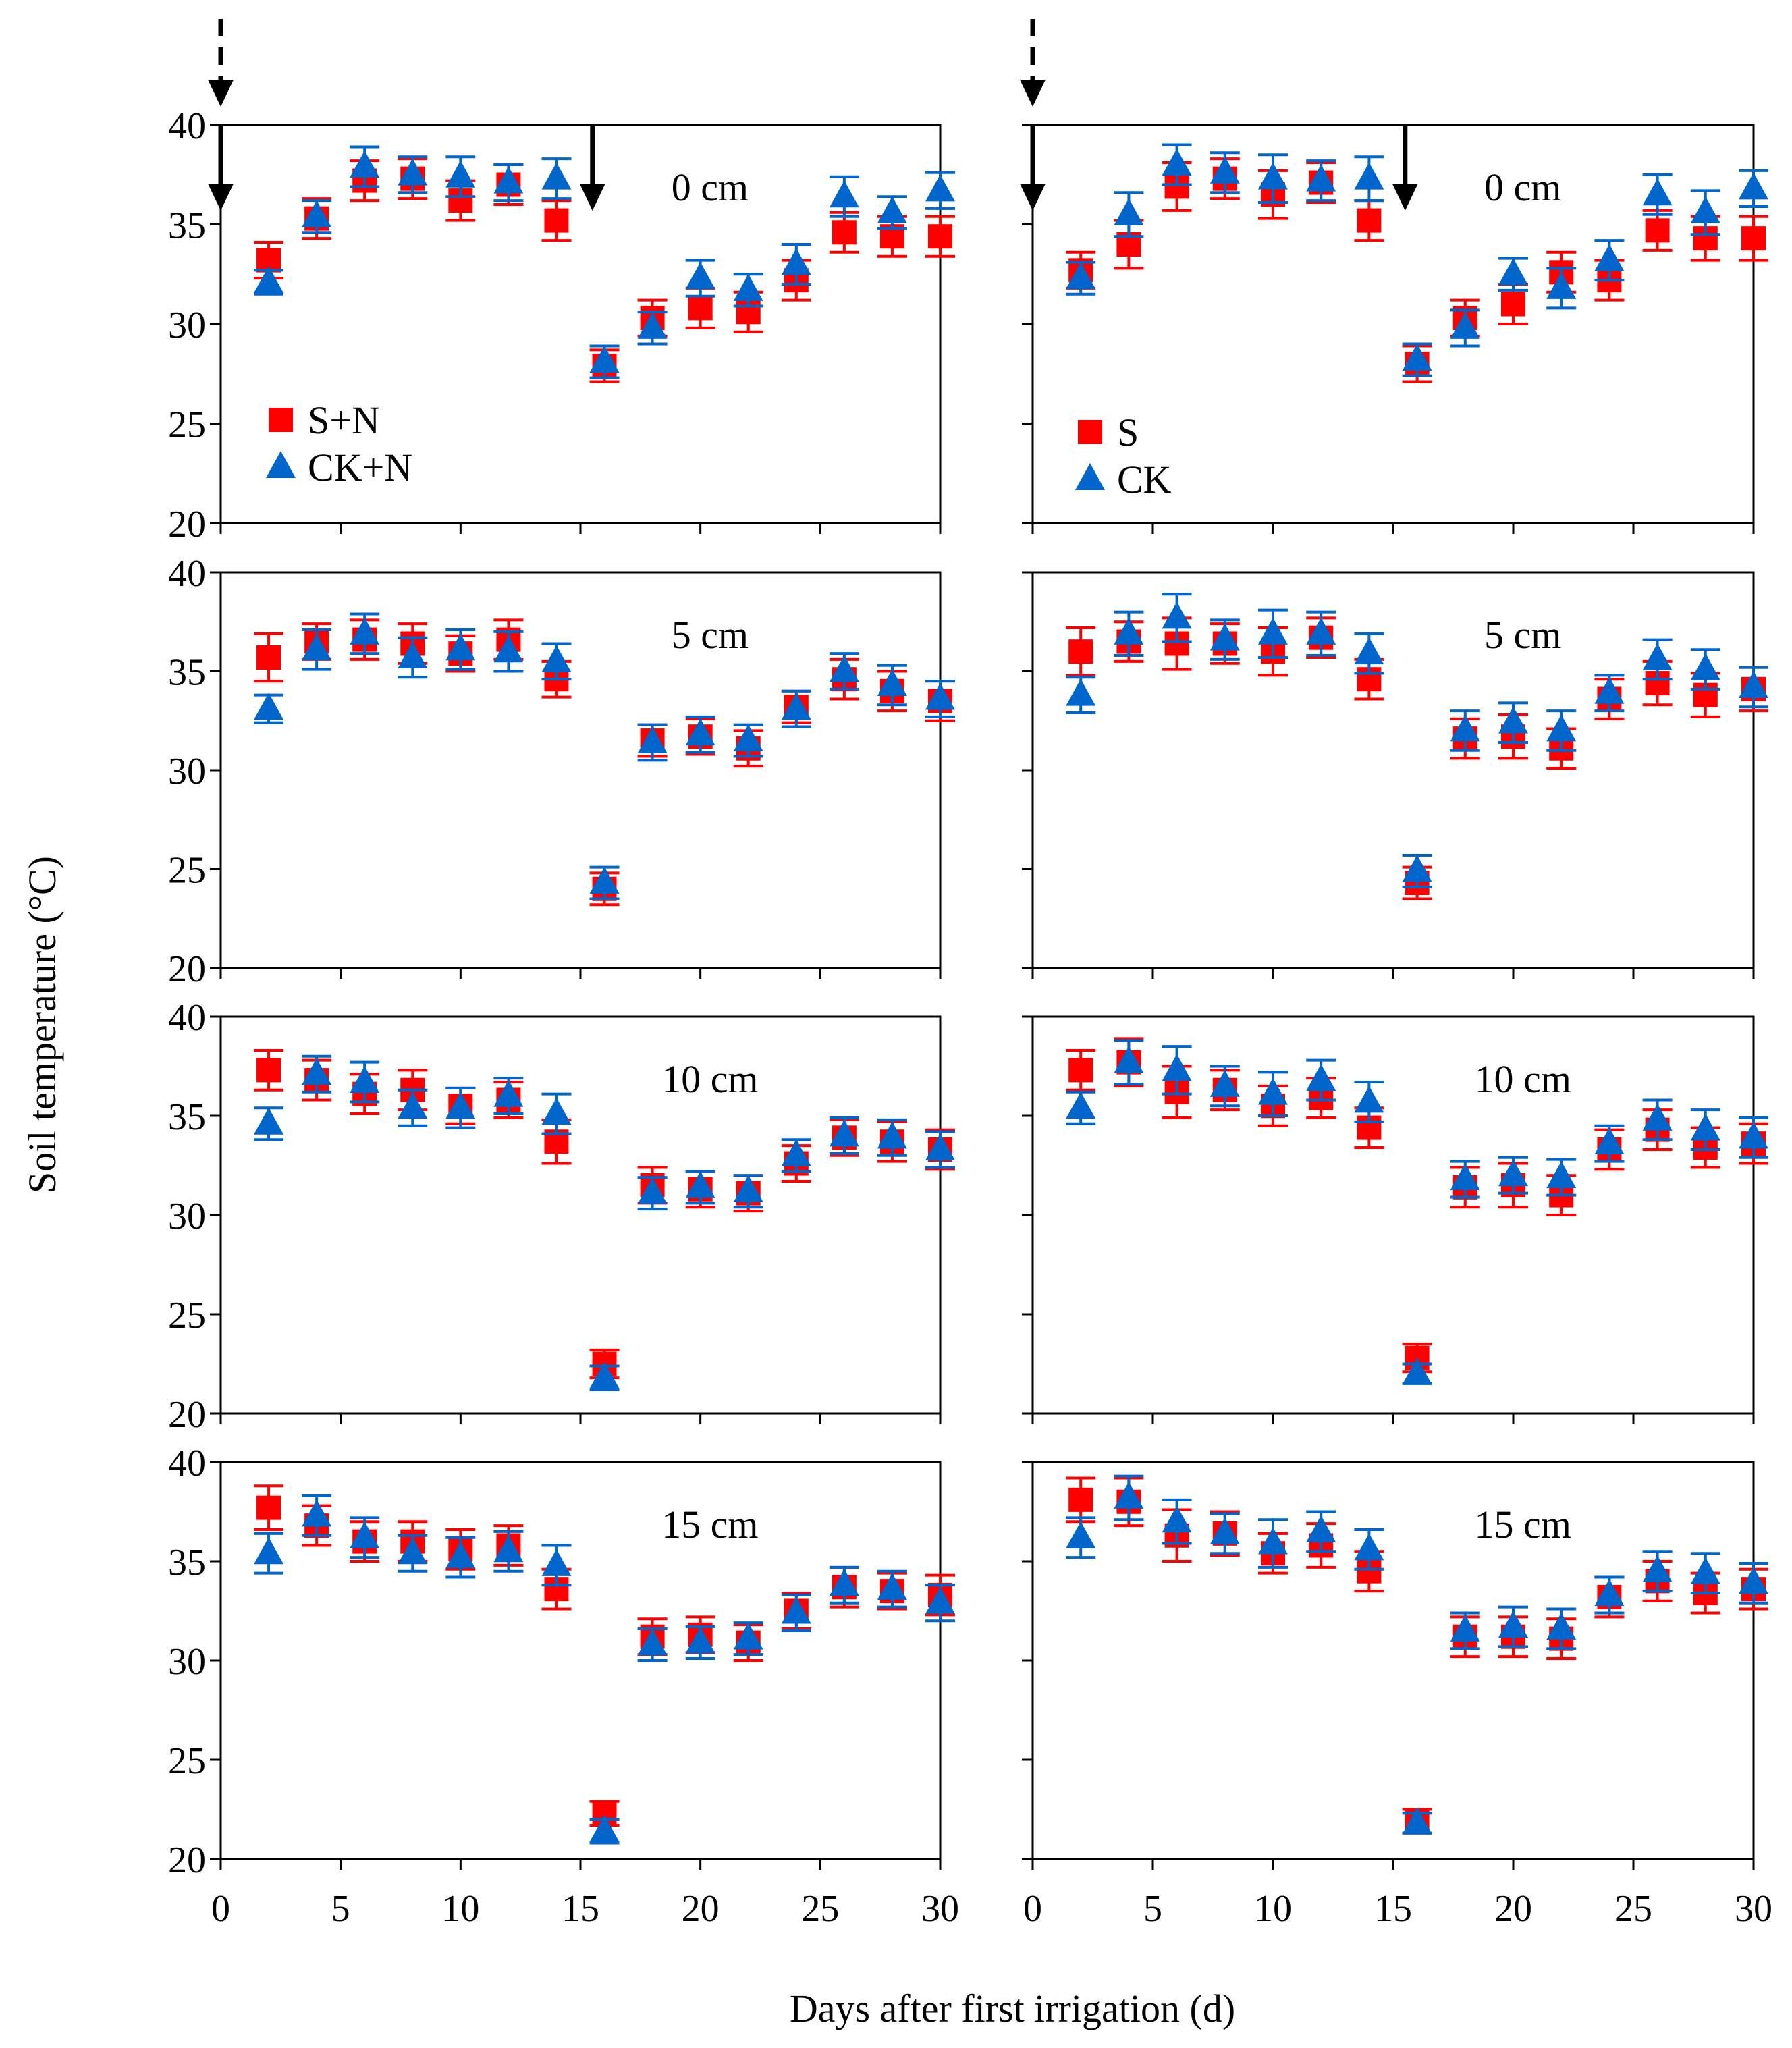 The height and width of the screenshot is (2048, 1792). Describe the element at coordinates (1273, 1909) in the screenshot. I see `x-tick-label: 10` at that location.